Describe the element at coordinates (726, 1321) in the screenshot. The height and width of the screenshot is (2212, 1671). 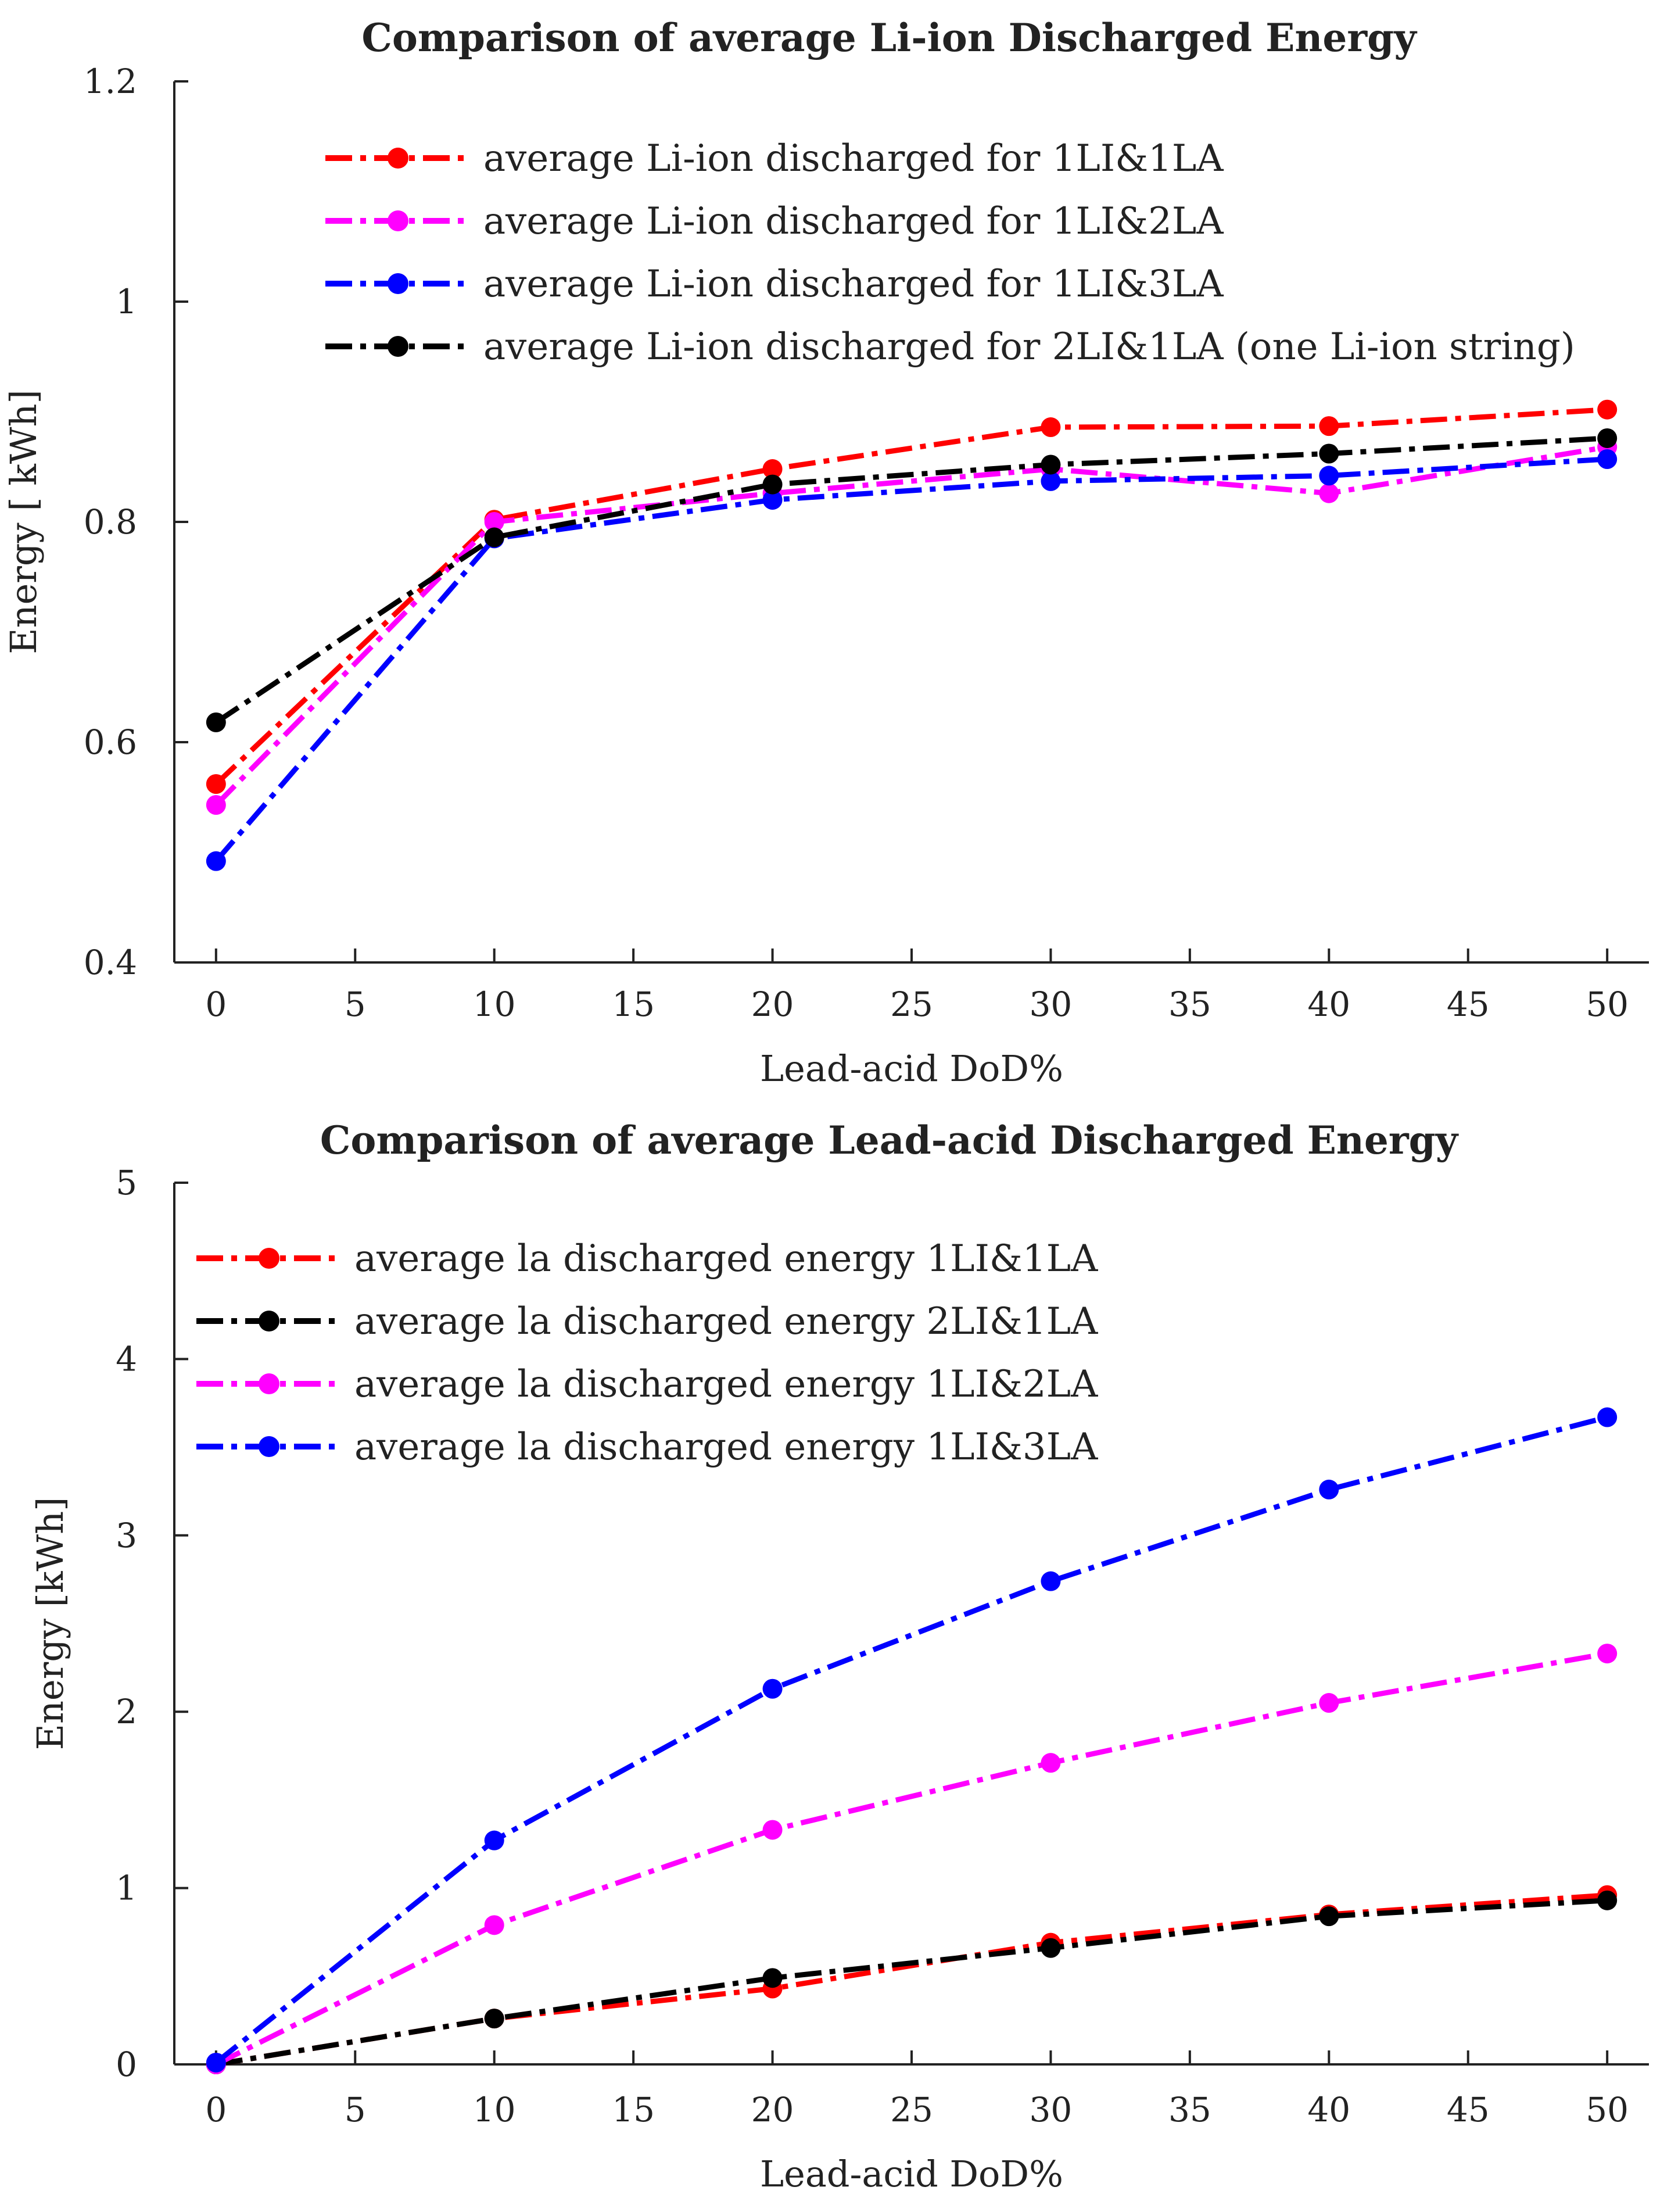
I see `legend-label: average la discharged energy 2LI&1LA` at that location.